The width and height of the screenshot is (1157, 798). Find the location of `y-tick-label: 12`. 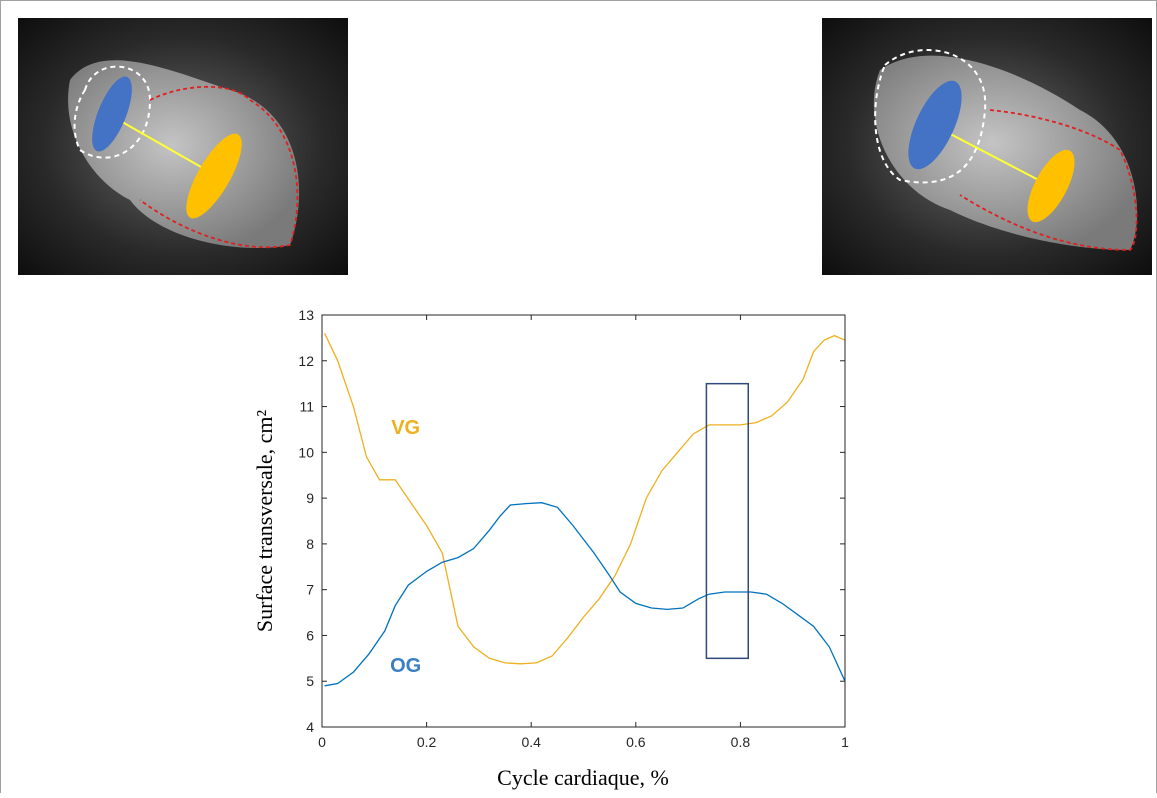

y-tick-label: 12 is located at coordinates (306, 361).